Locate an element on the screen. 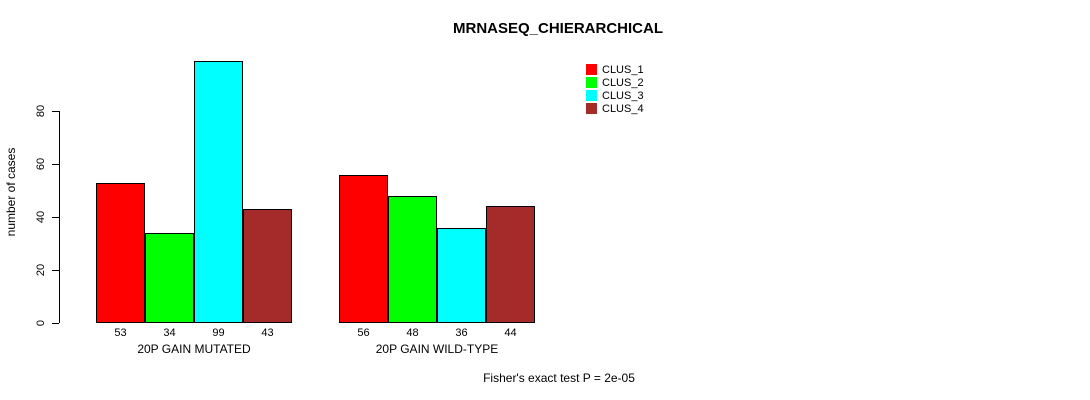 This screenshot has width=1090, height=400. bar-value-label: 56 is located at coordinates (363, 333).